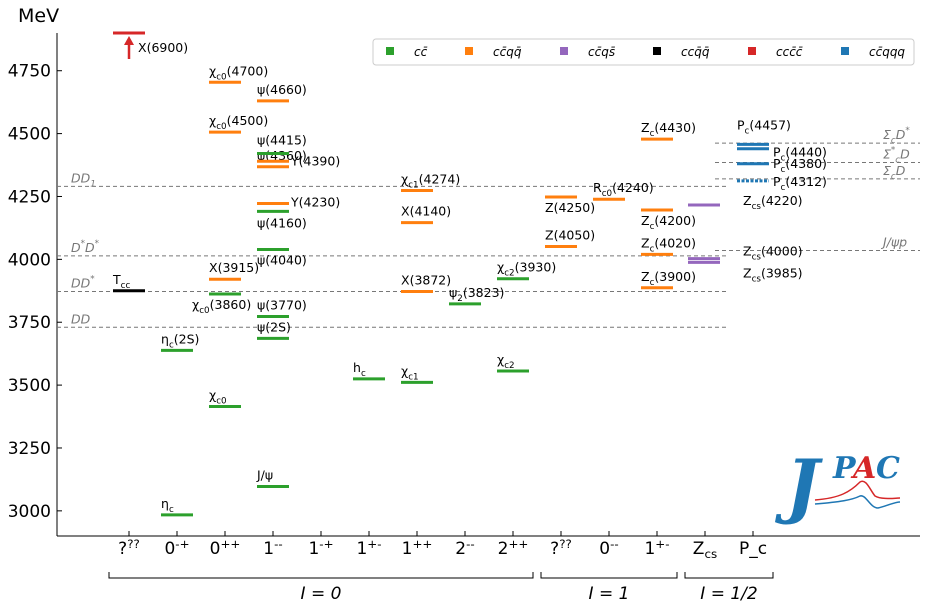 The width and height of the screenshot is (927, 615). Describe the element at coordinates (800, 154) in the screenshot. I see `state-label: Pc(4440)` at that location.